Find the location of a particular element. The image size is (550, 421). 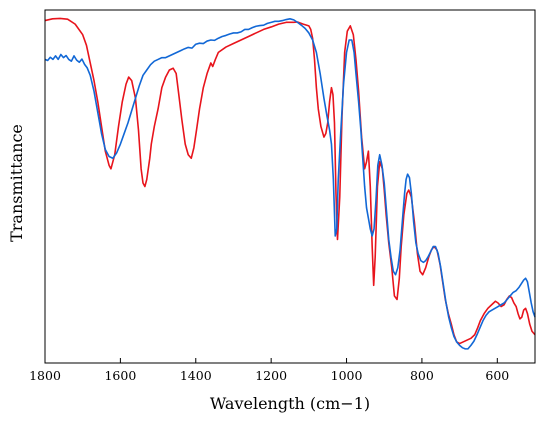

x-tick-label: 1200 is located at coordinates (271, 375).